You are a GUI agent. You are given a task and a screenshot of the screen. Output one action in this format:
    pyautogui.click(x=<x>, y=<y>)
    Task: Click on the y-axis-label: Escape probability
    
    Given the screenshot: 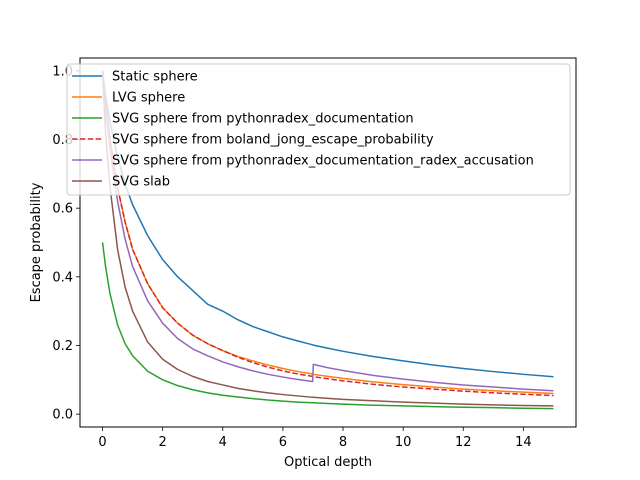 What is the action you would take?
    pyautogui.click(x=36, y=242)
    